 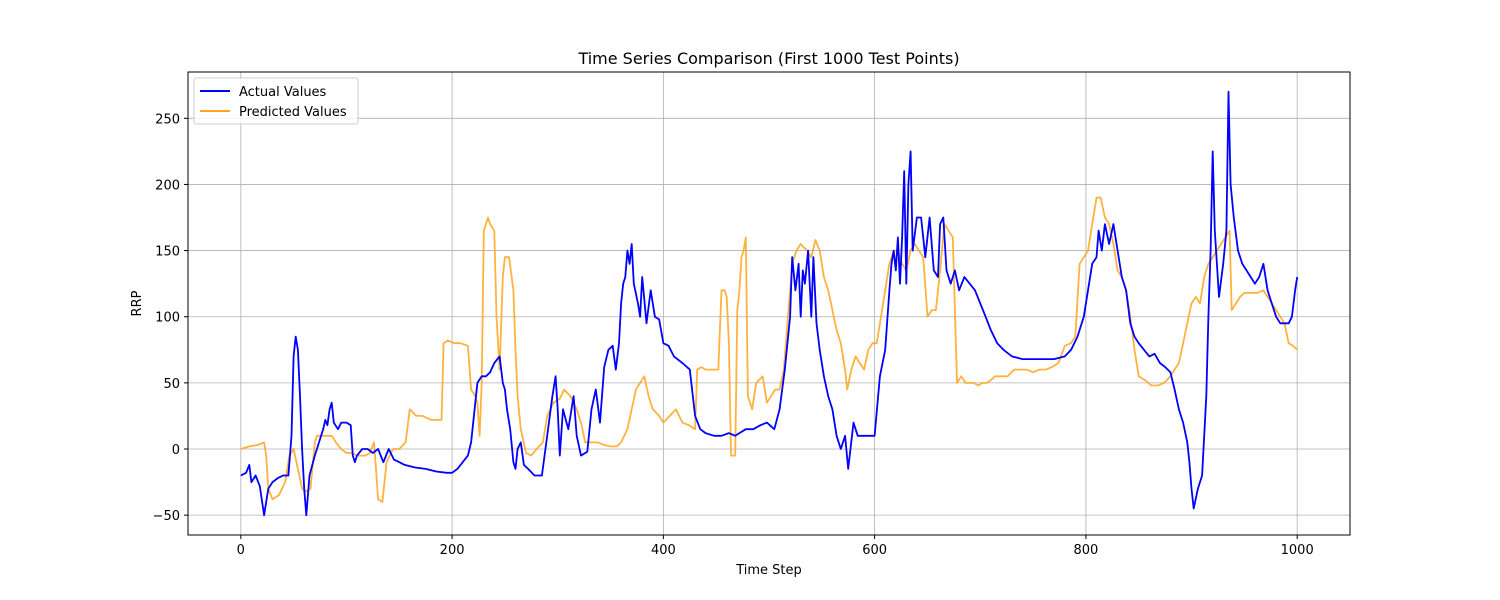 I want to click on x-tick-label: 800, so click(x=1085, y=550).